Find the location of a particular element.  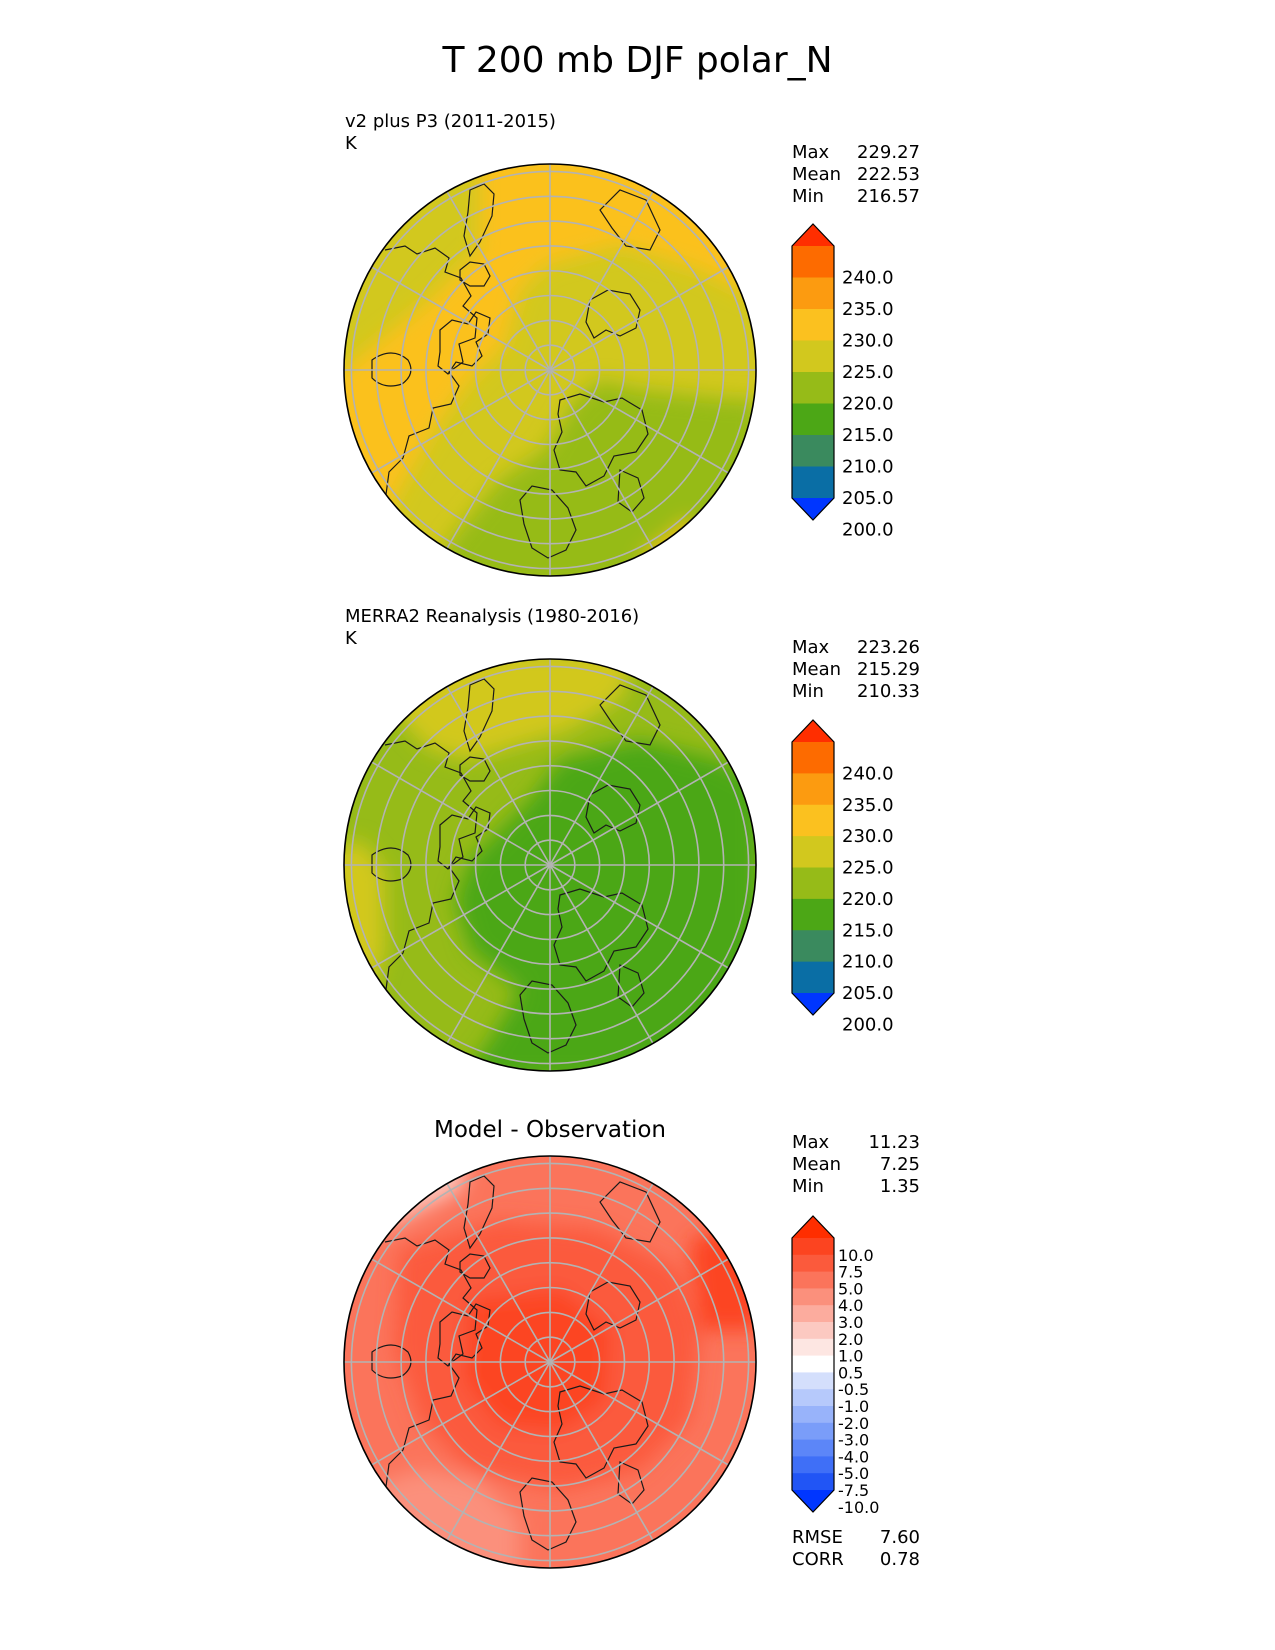

panel-2-stats: Max 223.26 Mean 215.29 Min 210.33 is located at coordinates (856, 670).